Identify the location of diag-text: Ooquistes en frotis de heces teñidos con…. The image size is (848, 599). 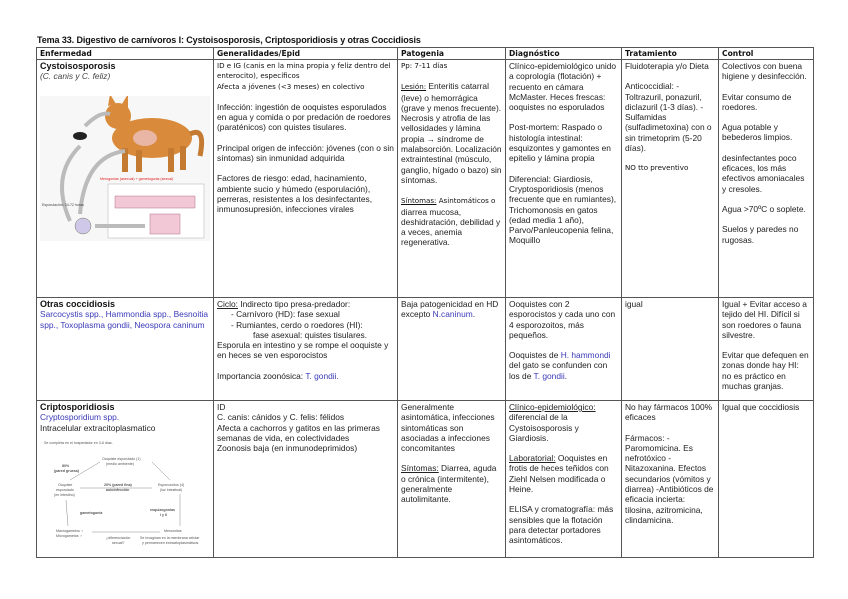
(559, 474).